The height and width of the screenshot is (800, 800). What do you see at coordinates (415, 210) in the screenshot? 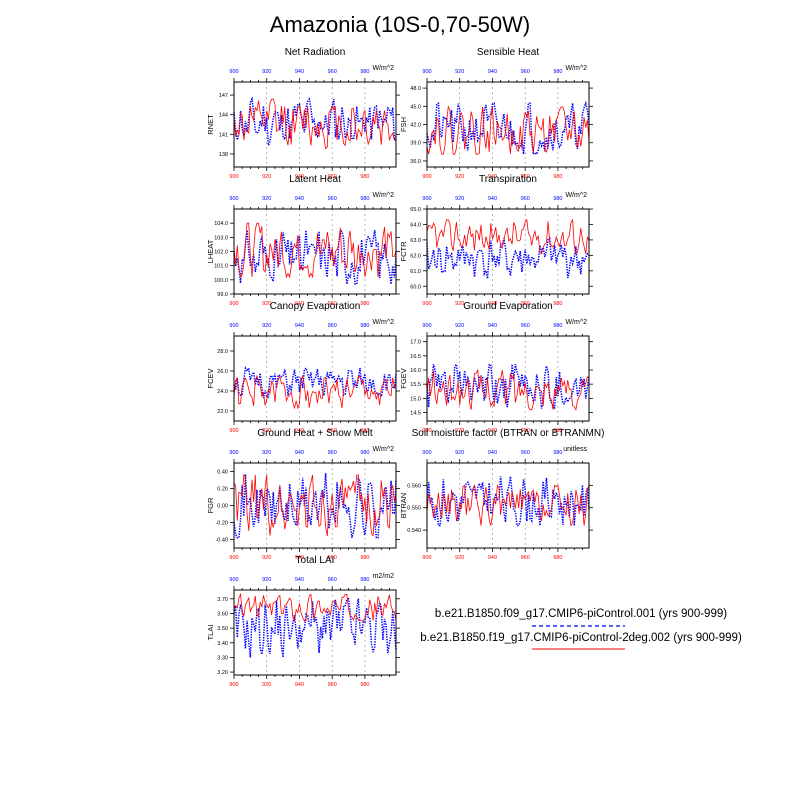
I see `y-tick-label: 65.0` at bounding box center [415, 210].